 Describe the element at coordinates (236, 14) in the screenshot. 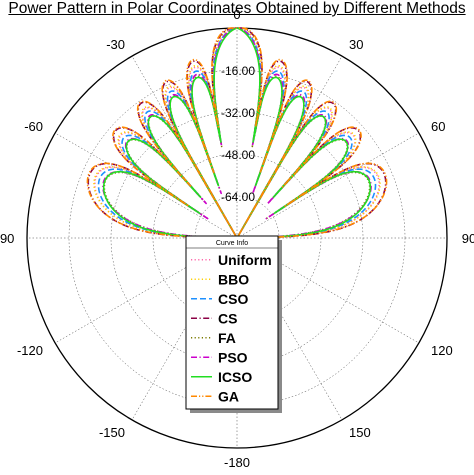

I see `angle-tick-label: 0` at that location.